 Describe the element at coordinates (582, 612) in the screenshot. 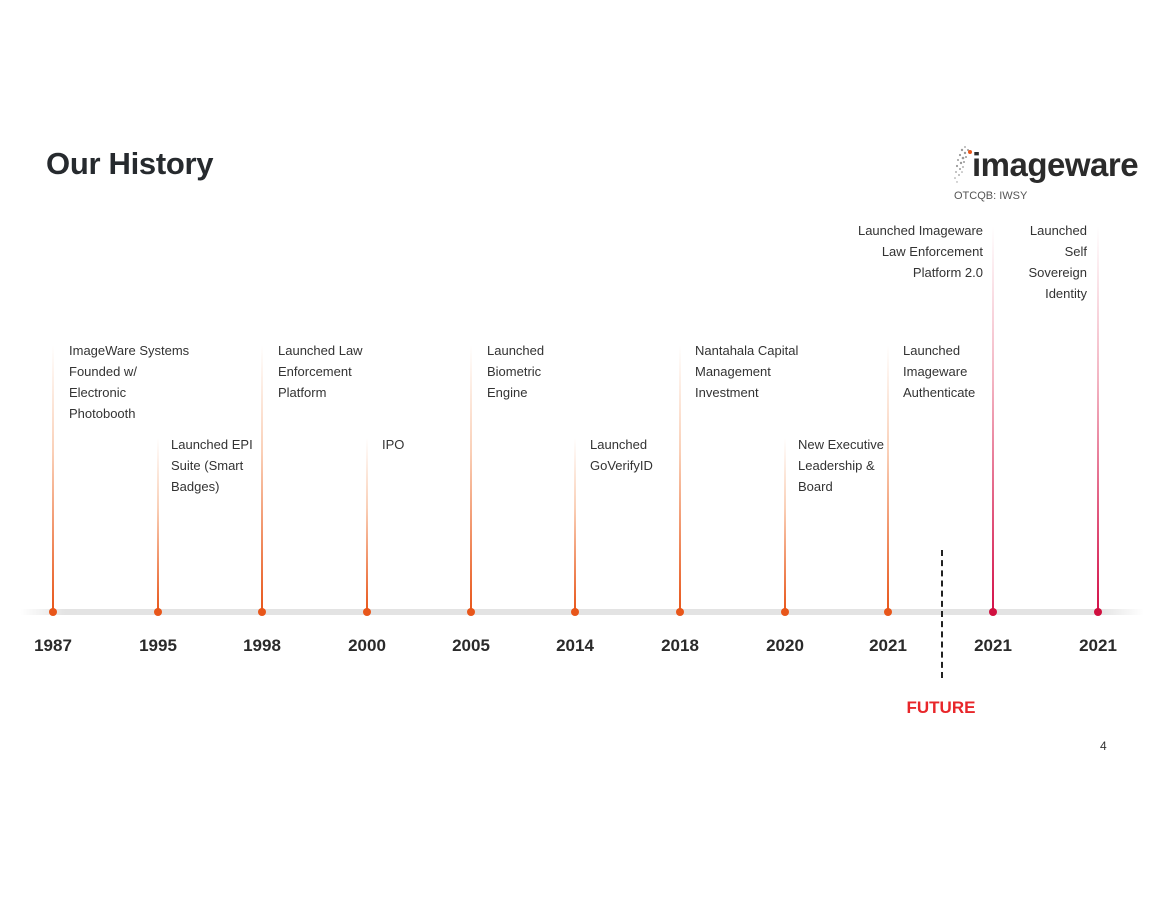

I see `timeline-axis` at that location.